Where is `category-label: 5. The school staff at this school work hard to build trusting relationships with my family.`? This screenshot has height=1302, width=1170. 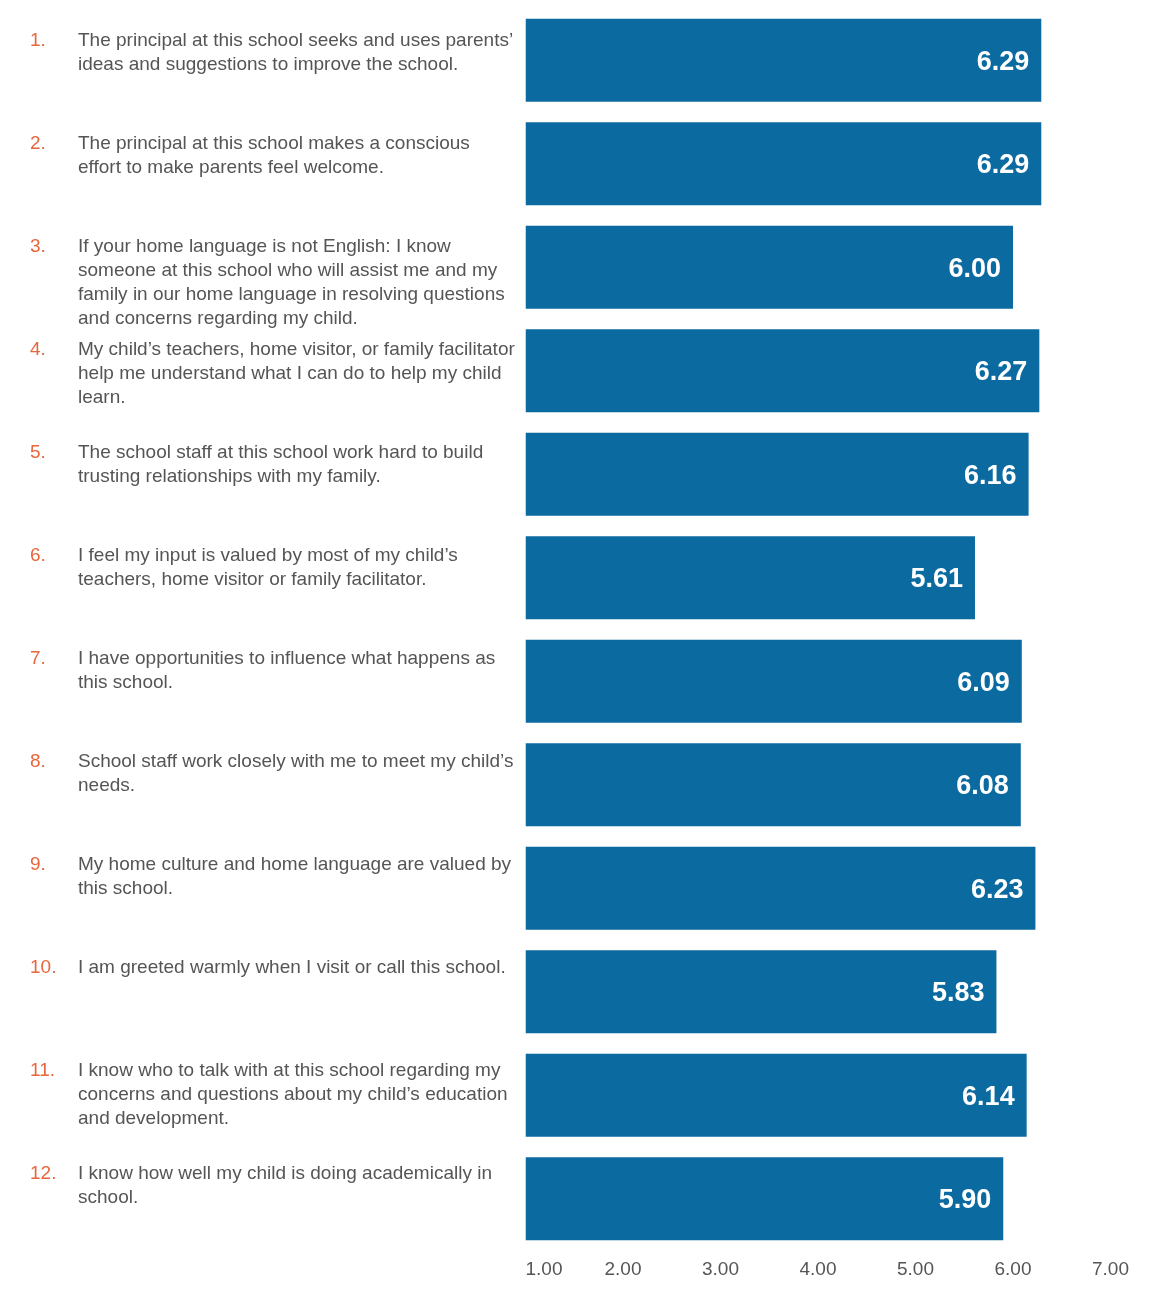 category-label: 5. The school staff at this school work hard to build trusting relationships with my family. is located at coordinates (257, 463).